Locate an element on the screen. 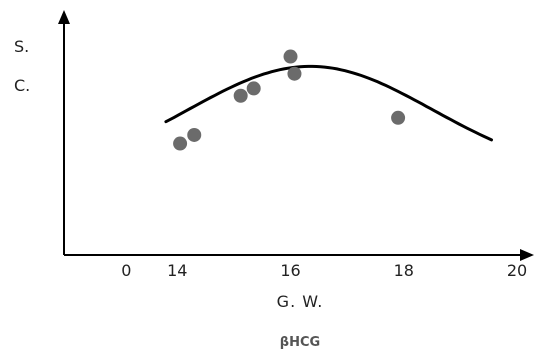 The width and height of the screenshot is (542, 352). x-tick-label: 18 is located at coordinates (404, 270).